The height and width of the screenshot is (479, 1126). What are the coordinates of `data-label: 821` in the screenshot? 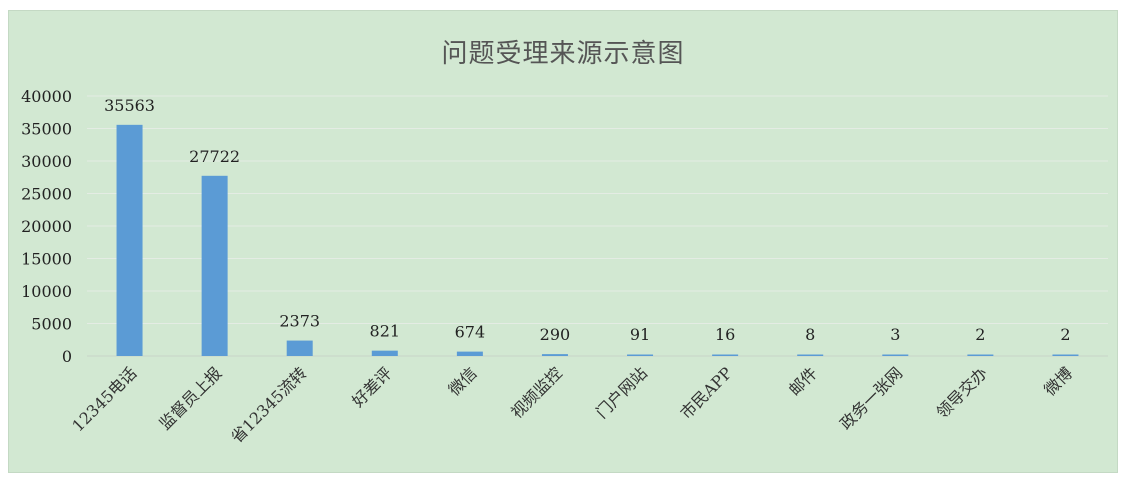 It's located at (385, 331).